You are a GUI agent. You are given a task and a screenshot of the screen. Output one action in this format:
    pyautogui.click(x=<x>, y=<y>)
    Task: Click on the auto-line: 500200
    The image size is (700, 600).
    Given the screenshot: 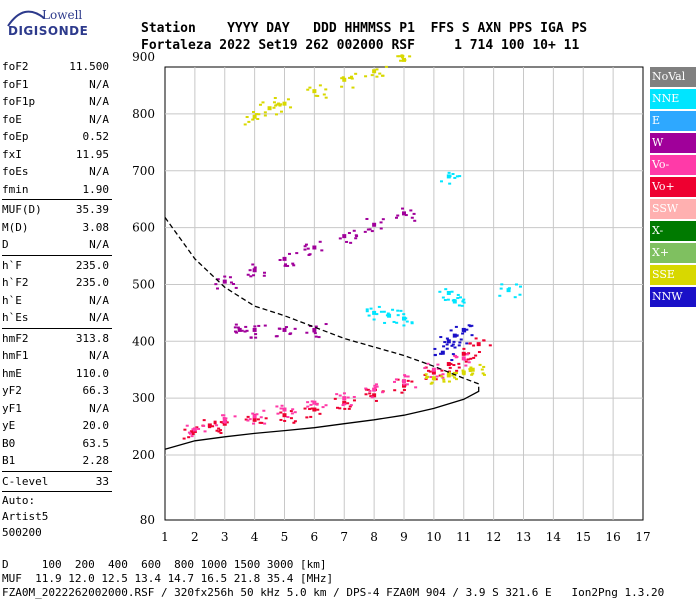 What is the action you would take?
    pyautogui.click(x=22, y=532)
    